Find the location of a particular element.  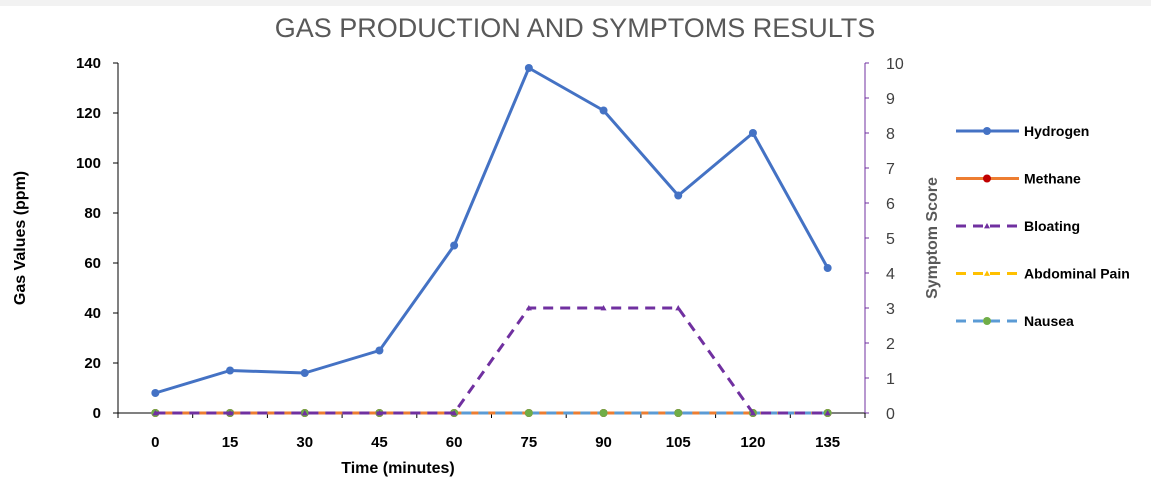

y-tick-label: 40 is located at coordinates (92, 313).